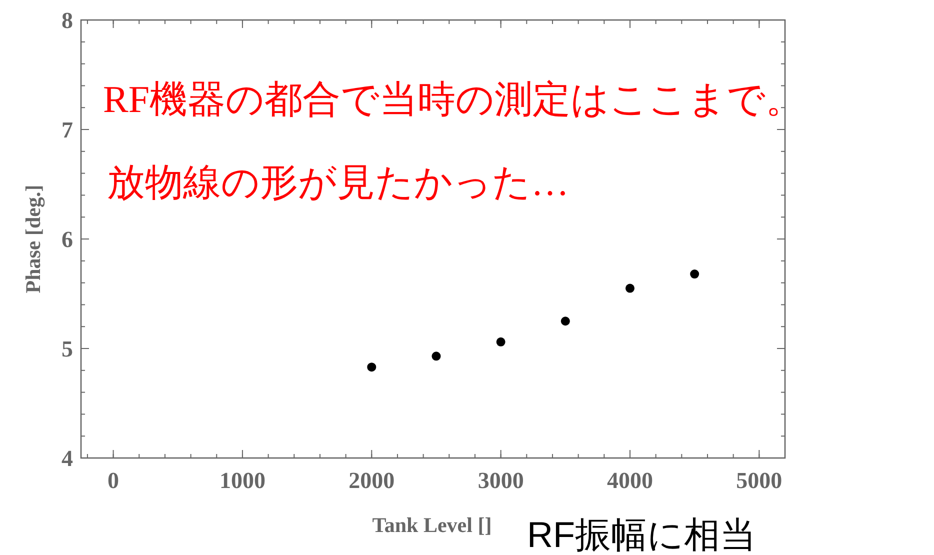 Image resolution: width=934 pixels, height=555 pixels. I want to click on x-tick-label: 3000, so click(501, 480).